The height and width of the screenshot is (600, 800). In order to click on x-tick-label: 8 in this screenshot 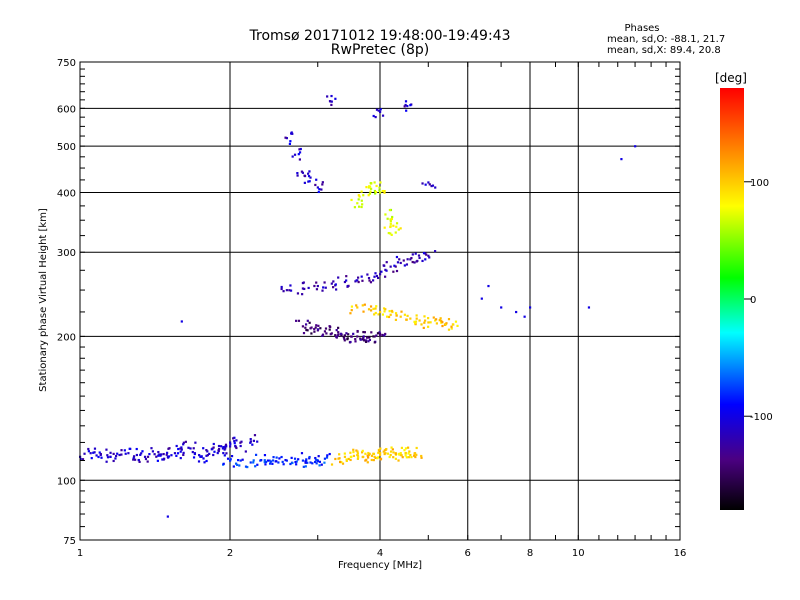, I will do `click(530, 553)`.